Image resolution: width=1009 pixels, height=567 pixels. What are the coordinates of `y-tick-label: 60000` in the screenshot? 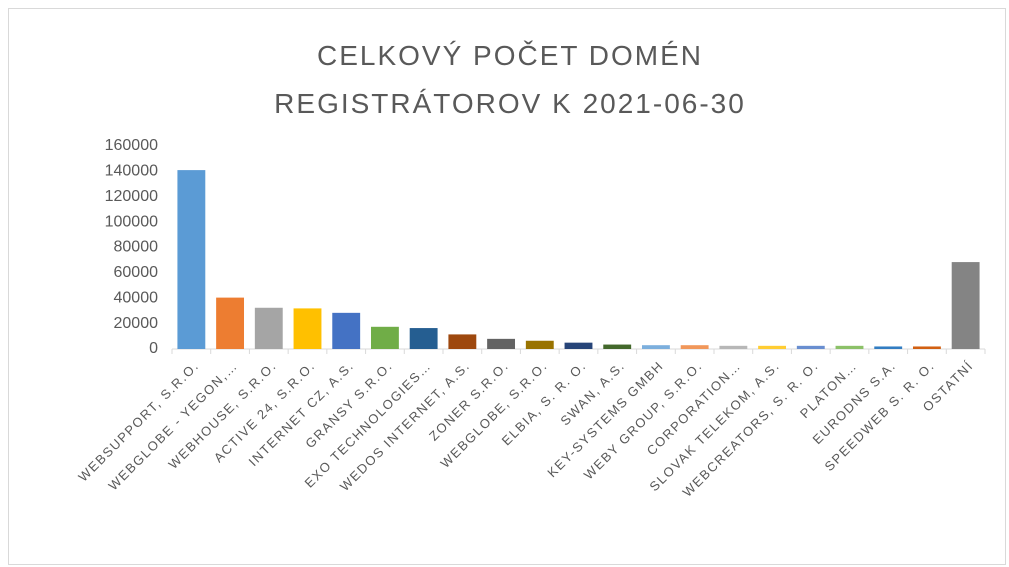 It's located at (136, 272).